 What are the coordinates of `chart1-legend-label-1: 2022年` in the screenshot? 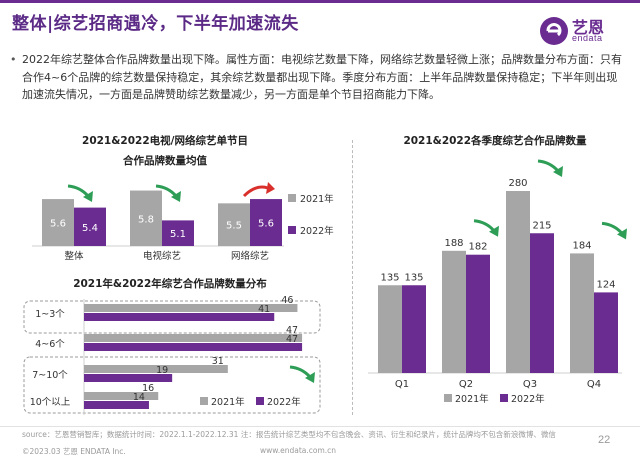 It's located at (317, 231).